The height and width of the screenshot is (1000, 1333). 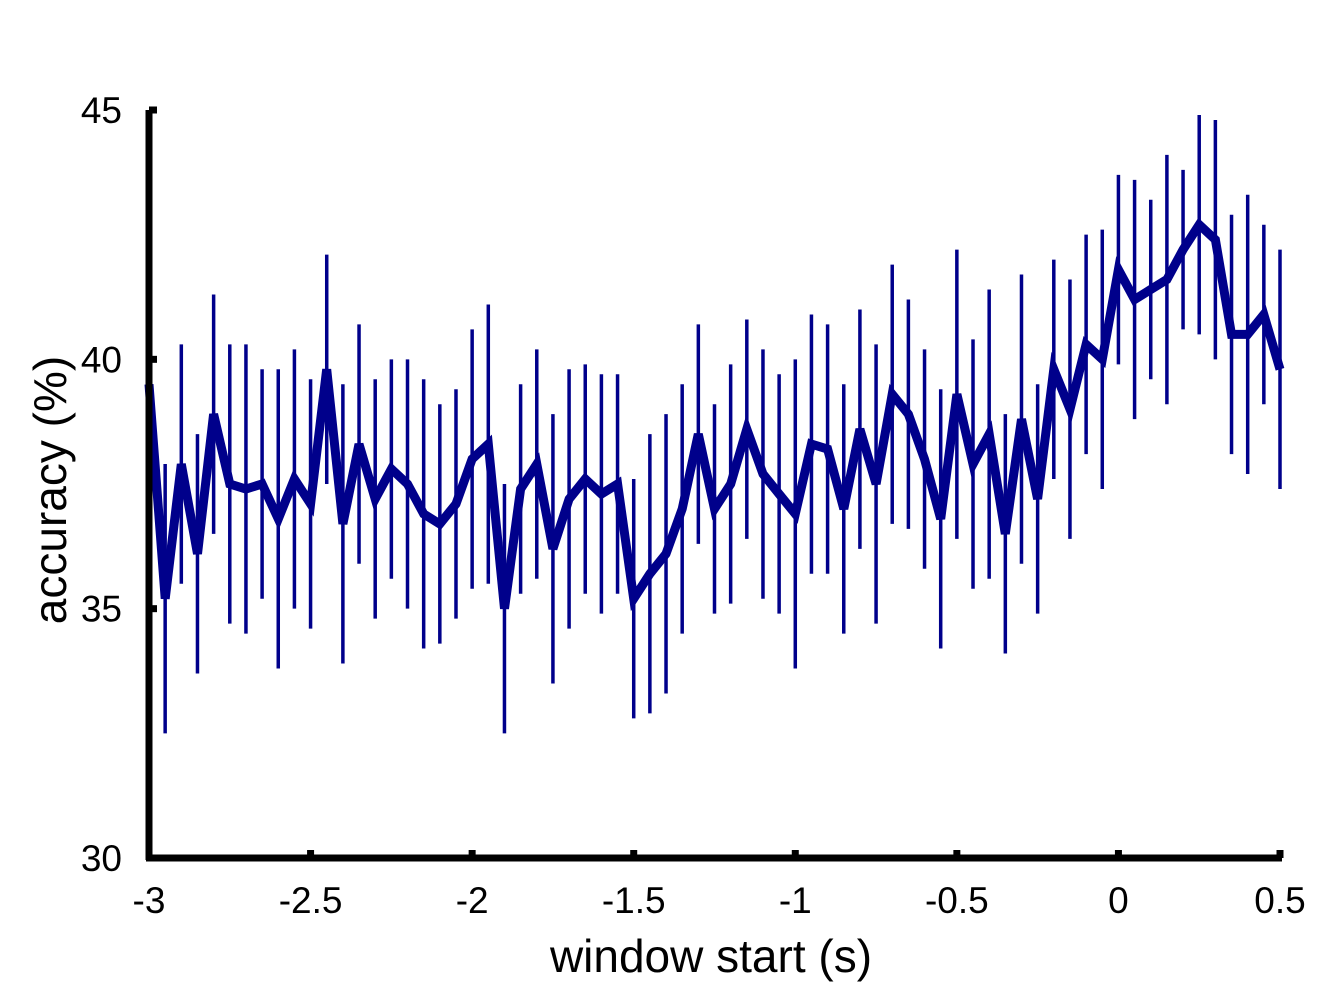 I want to click on x-tick-label: -1, so click(x=795, y=900).